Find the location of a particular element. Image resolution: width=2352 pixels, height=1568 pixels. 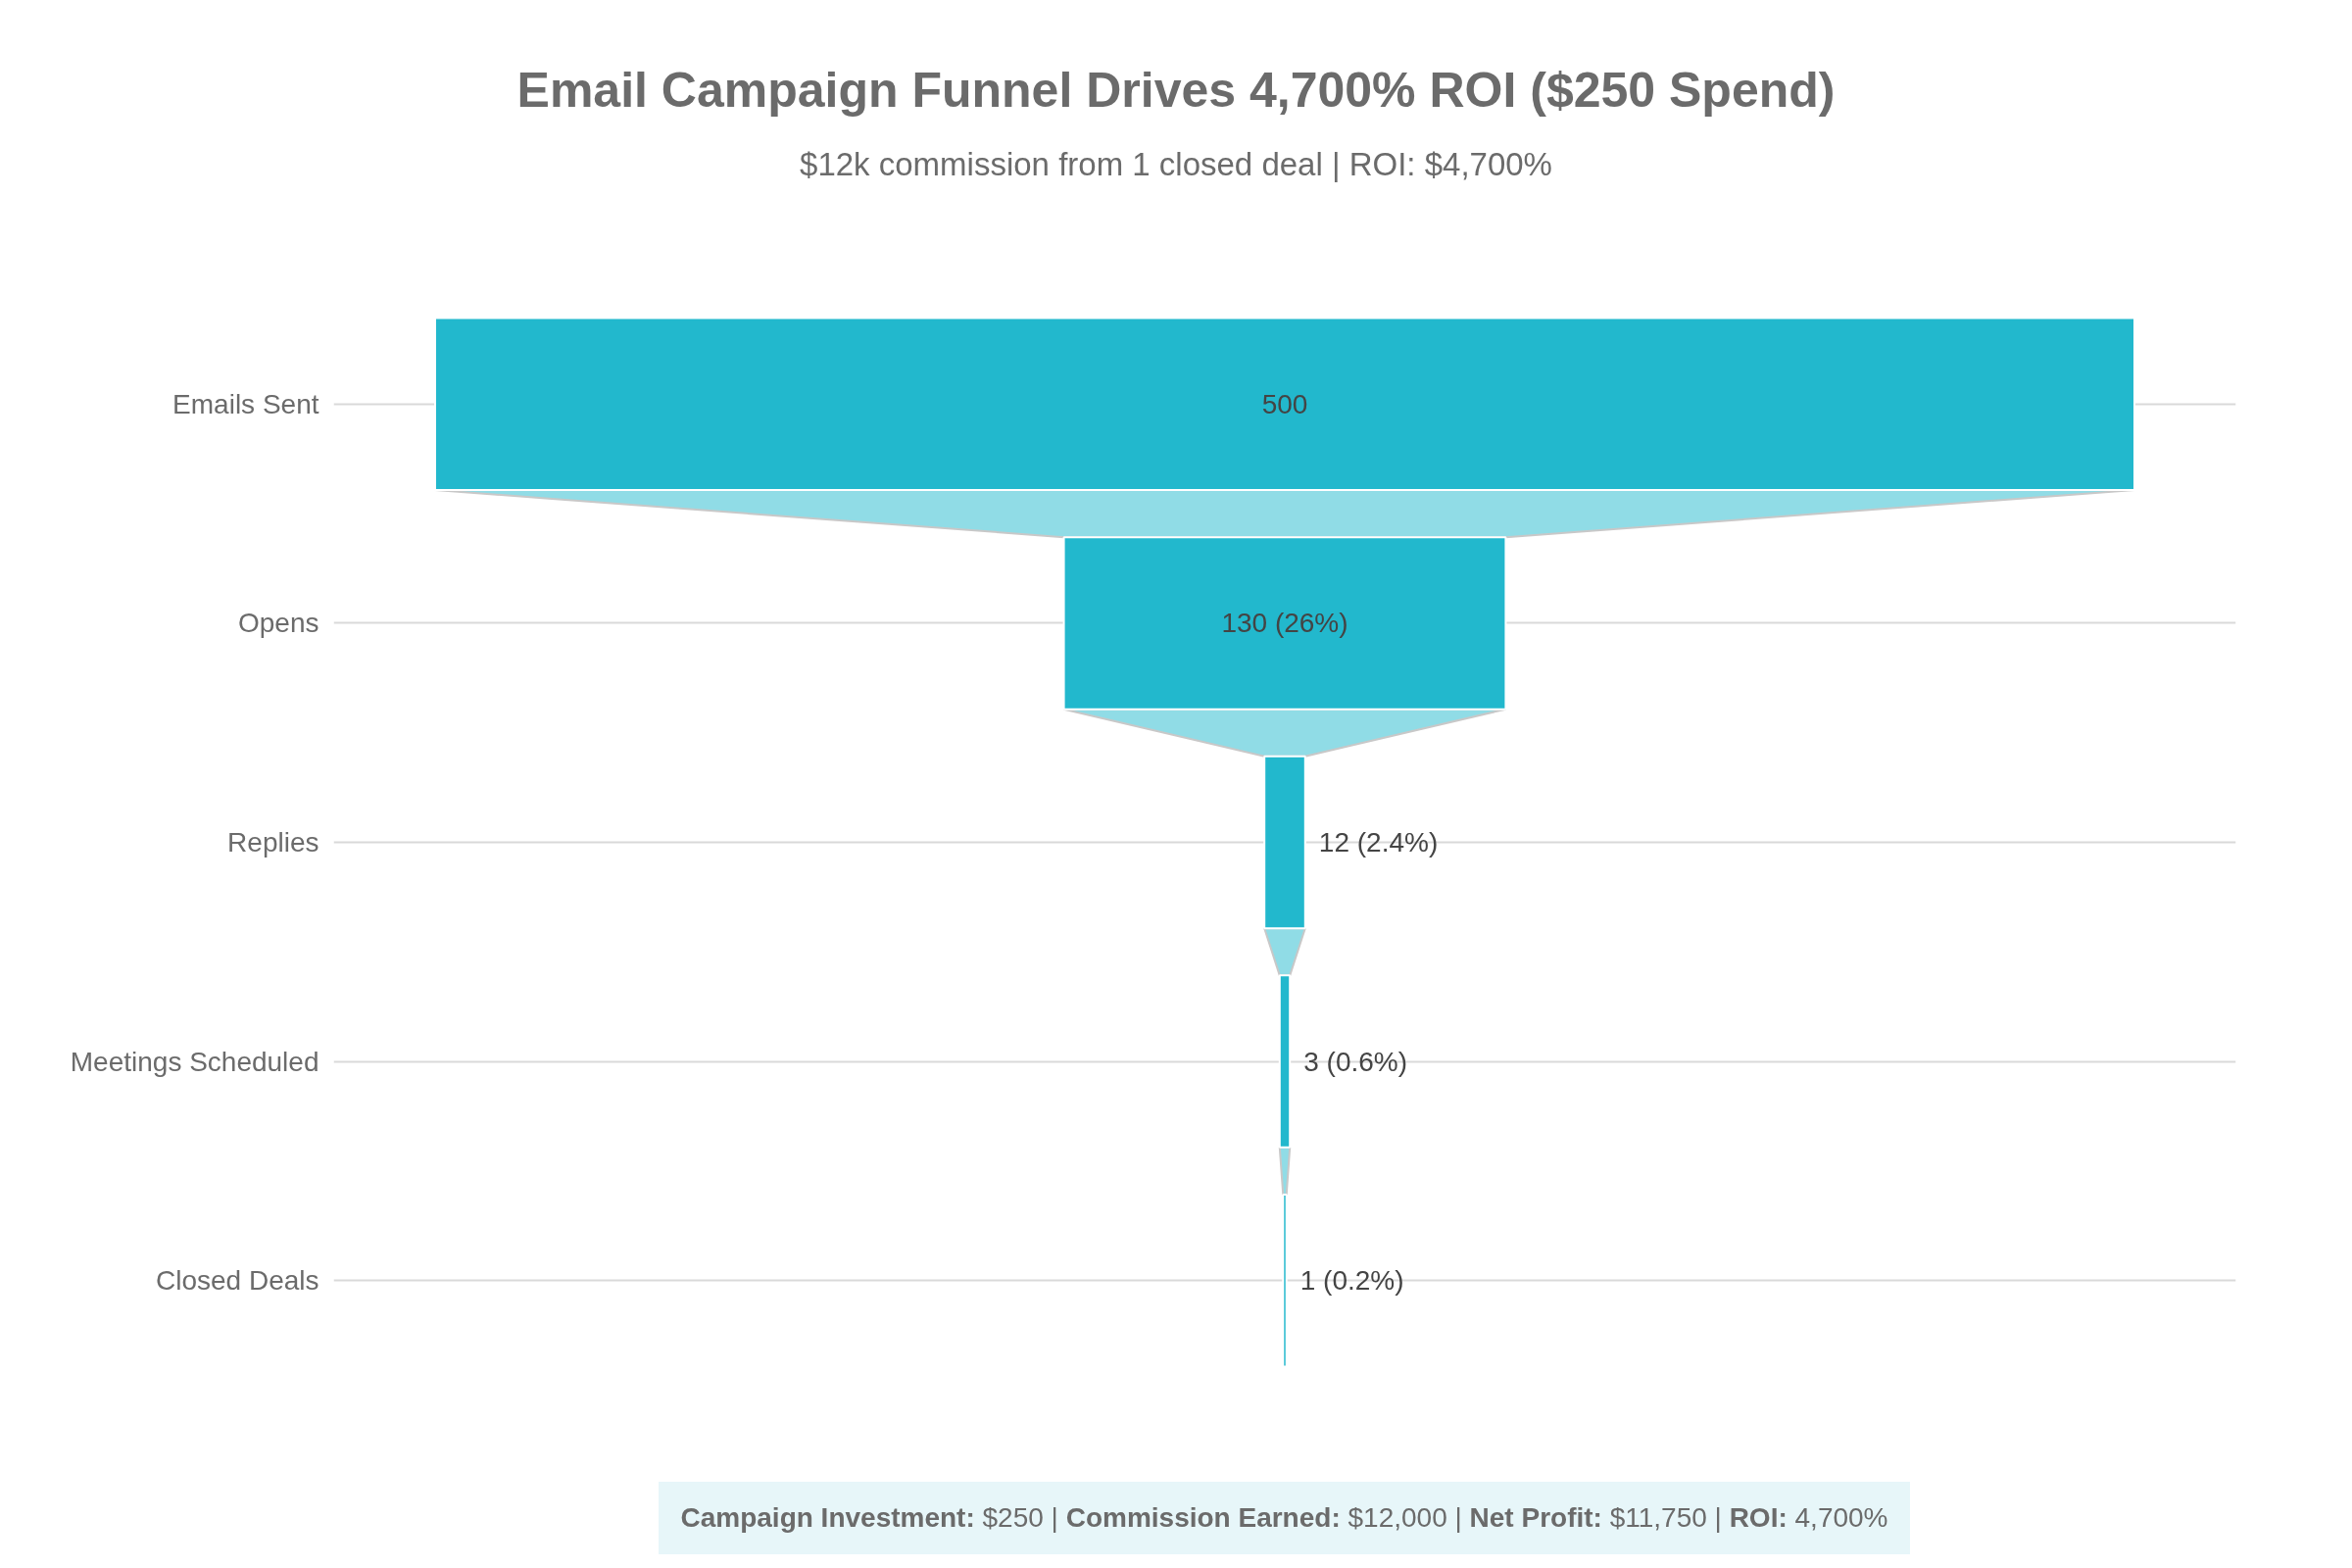

data-label: 1 (0.2%) is located at coordinates (1351, 1281).